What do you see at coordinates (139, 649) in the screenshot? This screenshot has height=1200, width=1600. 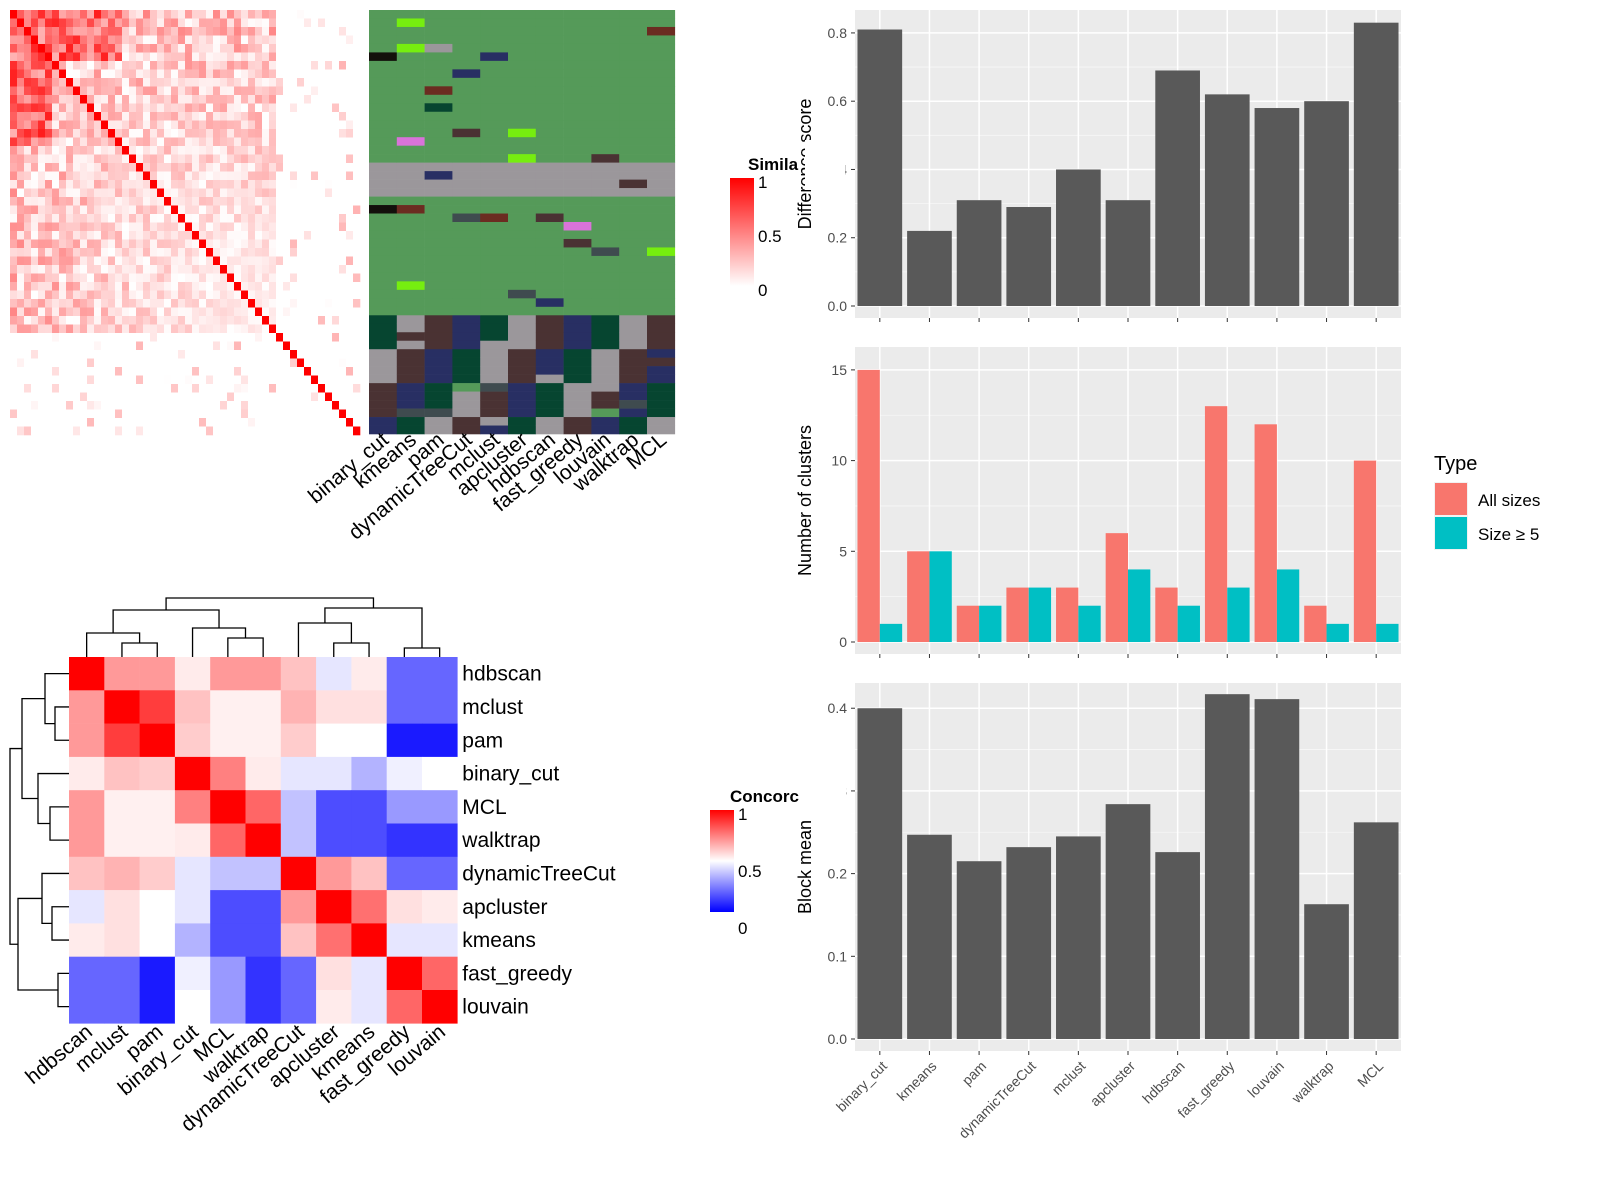 I see `dendrogram-link` at bounding box center [139, 649].